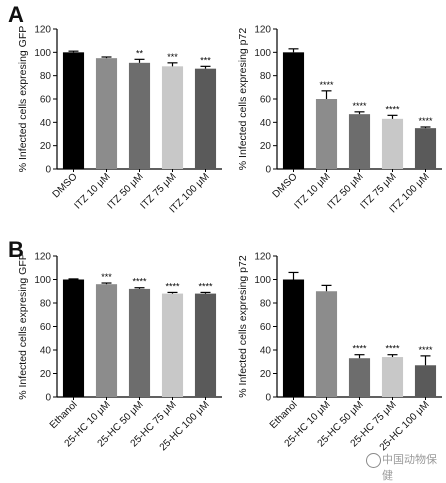 This screenshot has height=483, width=446. Describe the element at coordinates (205, 60) in the screenshot. I see `significance-label-4: ***` at that location.